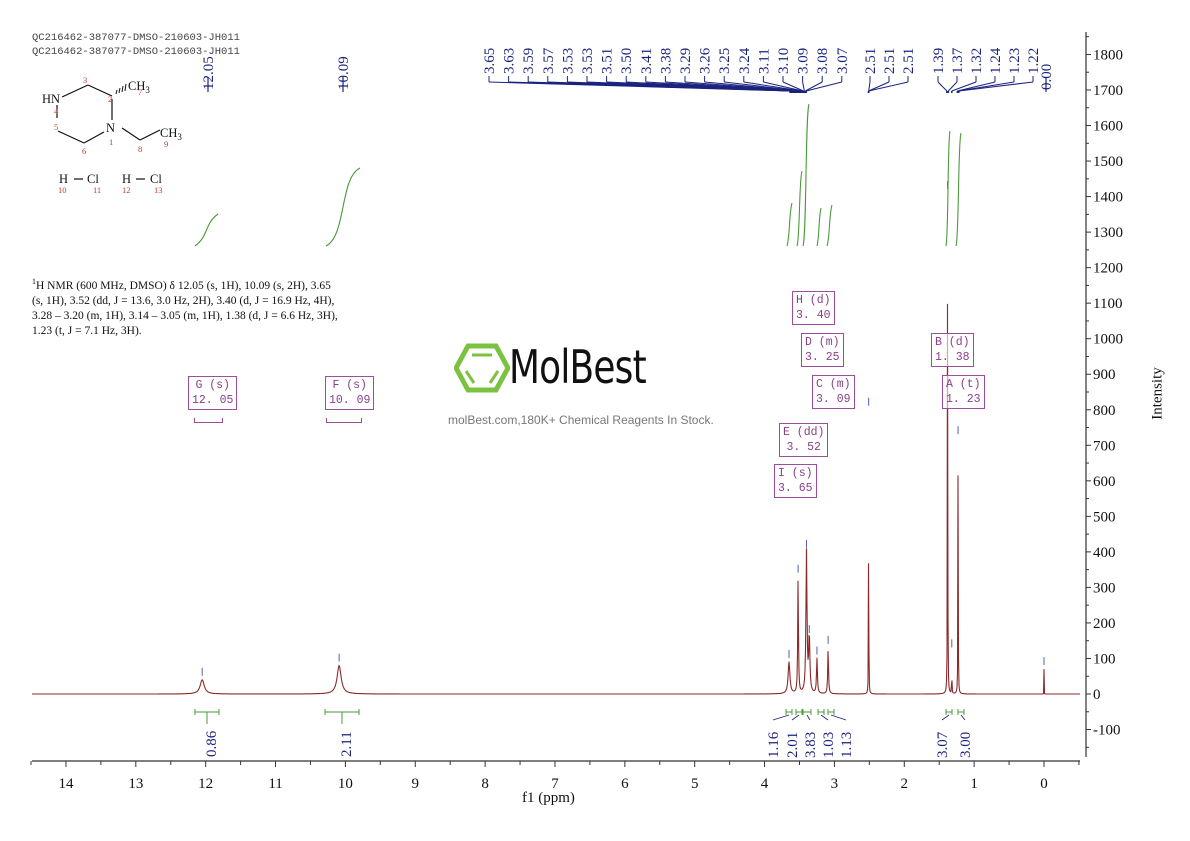  What do you see at coordinates (136, 52) in the screenshot?
I see `sample-id-line-2: QC216462-387077-DMSO-210603-JH011` at bounding box center [136, 52].